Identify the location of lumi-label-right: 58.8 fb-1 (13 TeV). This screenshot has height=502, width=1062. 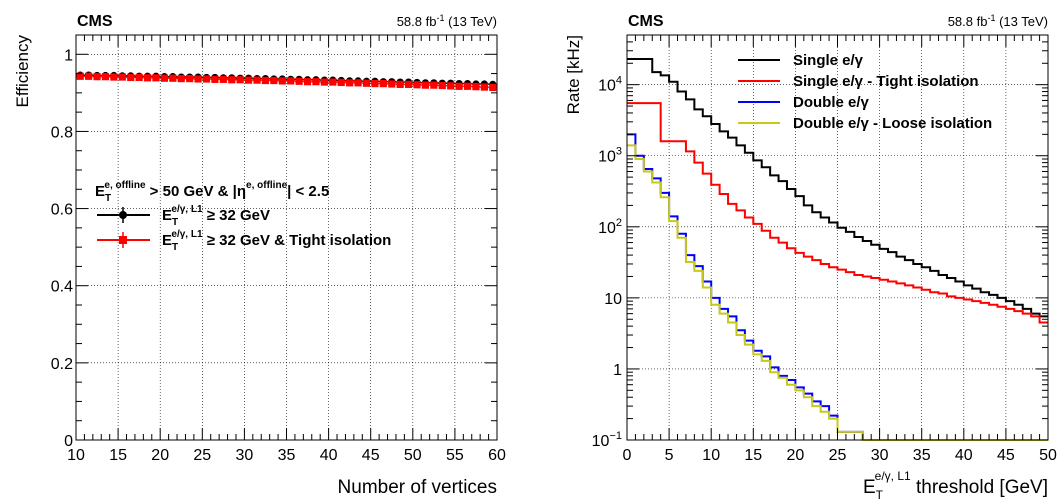
(998, 21).